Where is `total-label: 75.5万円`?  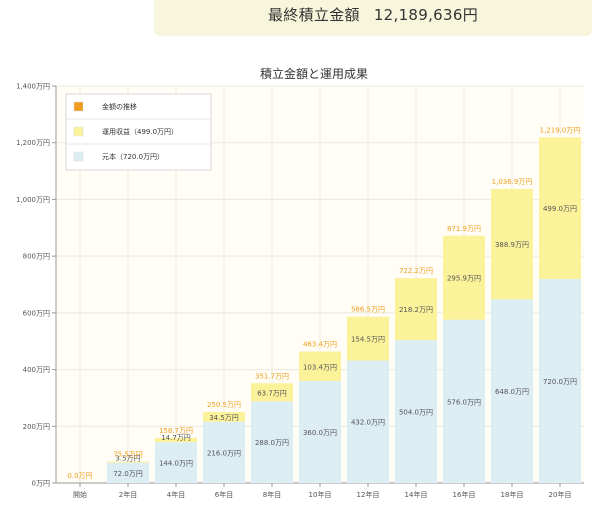
total-label: 75.5万円 is located at coordinates (128, 455).